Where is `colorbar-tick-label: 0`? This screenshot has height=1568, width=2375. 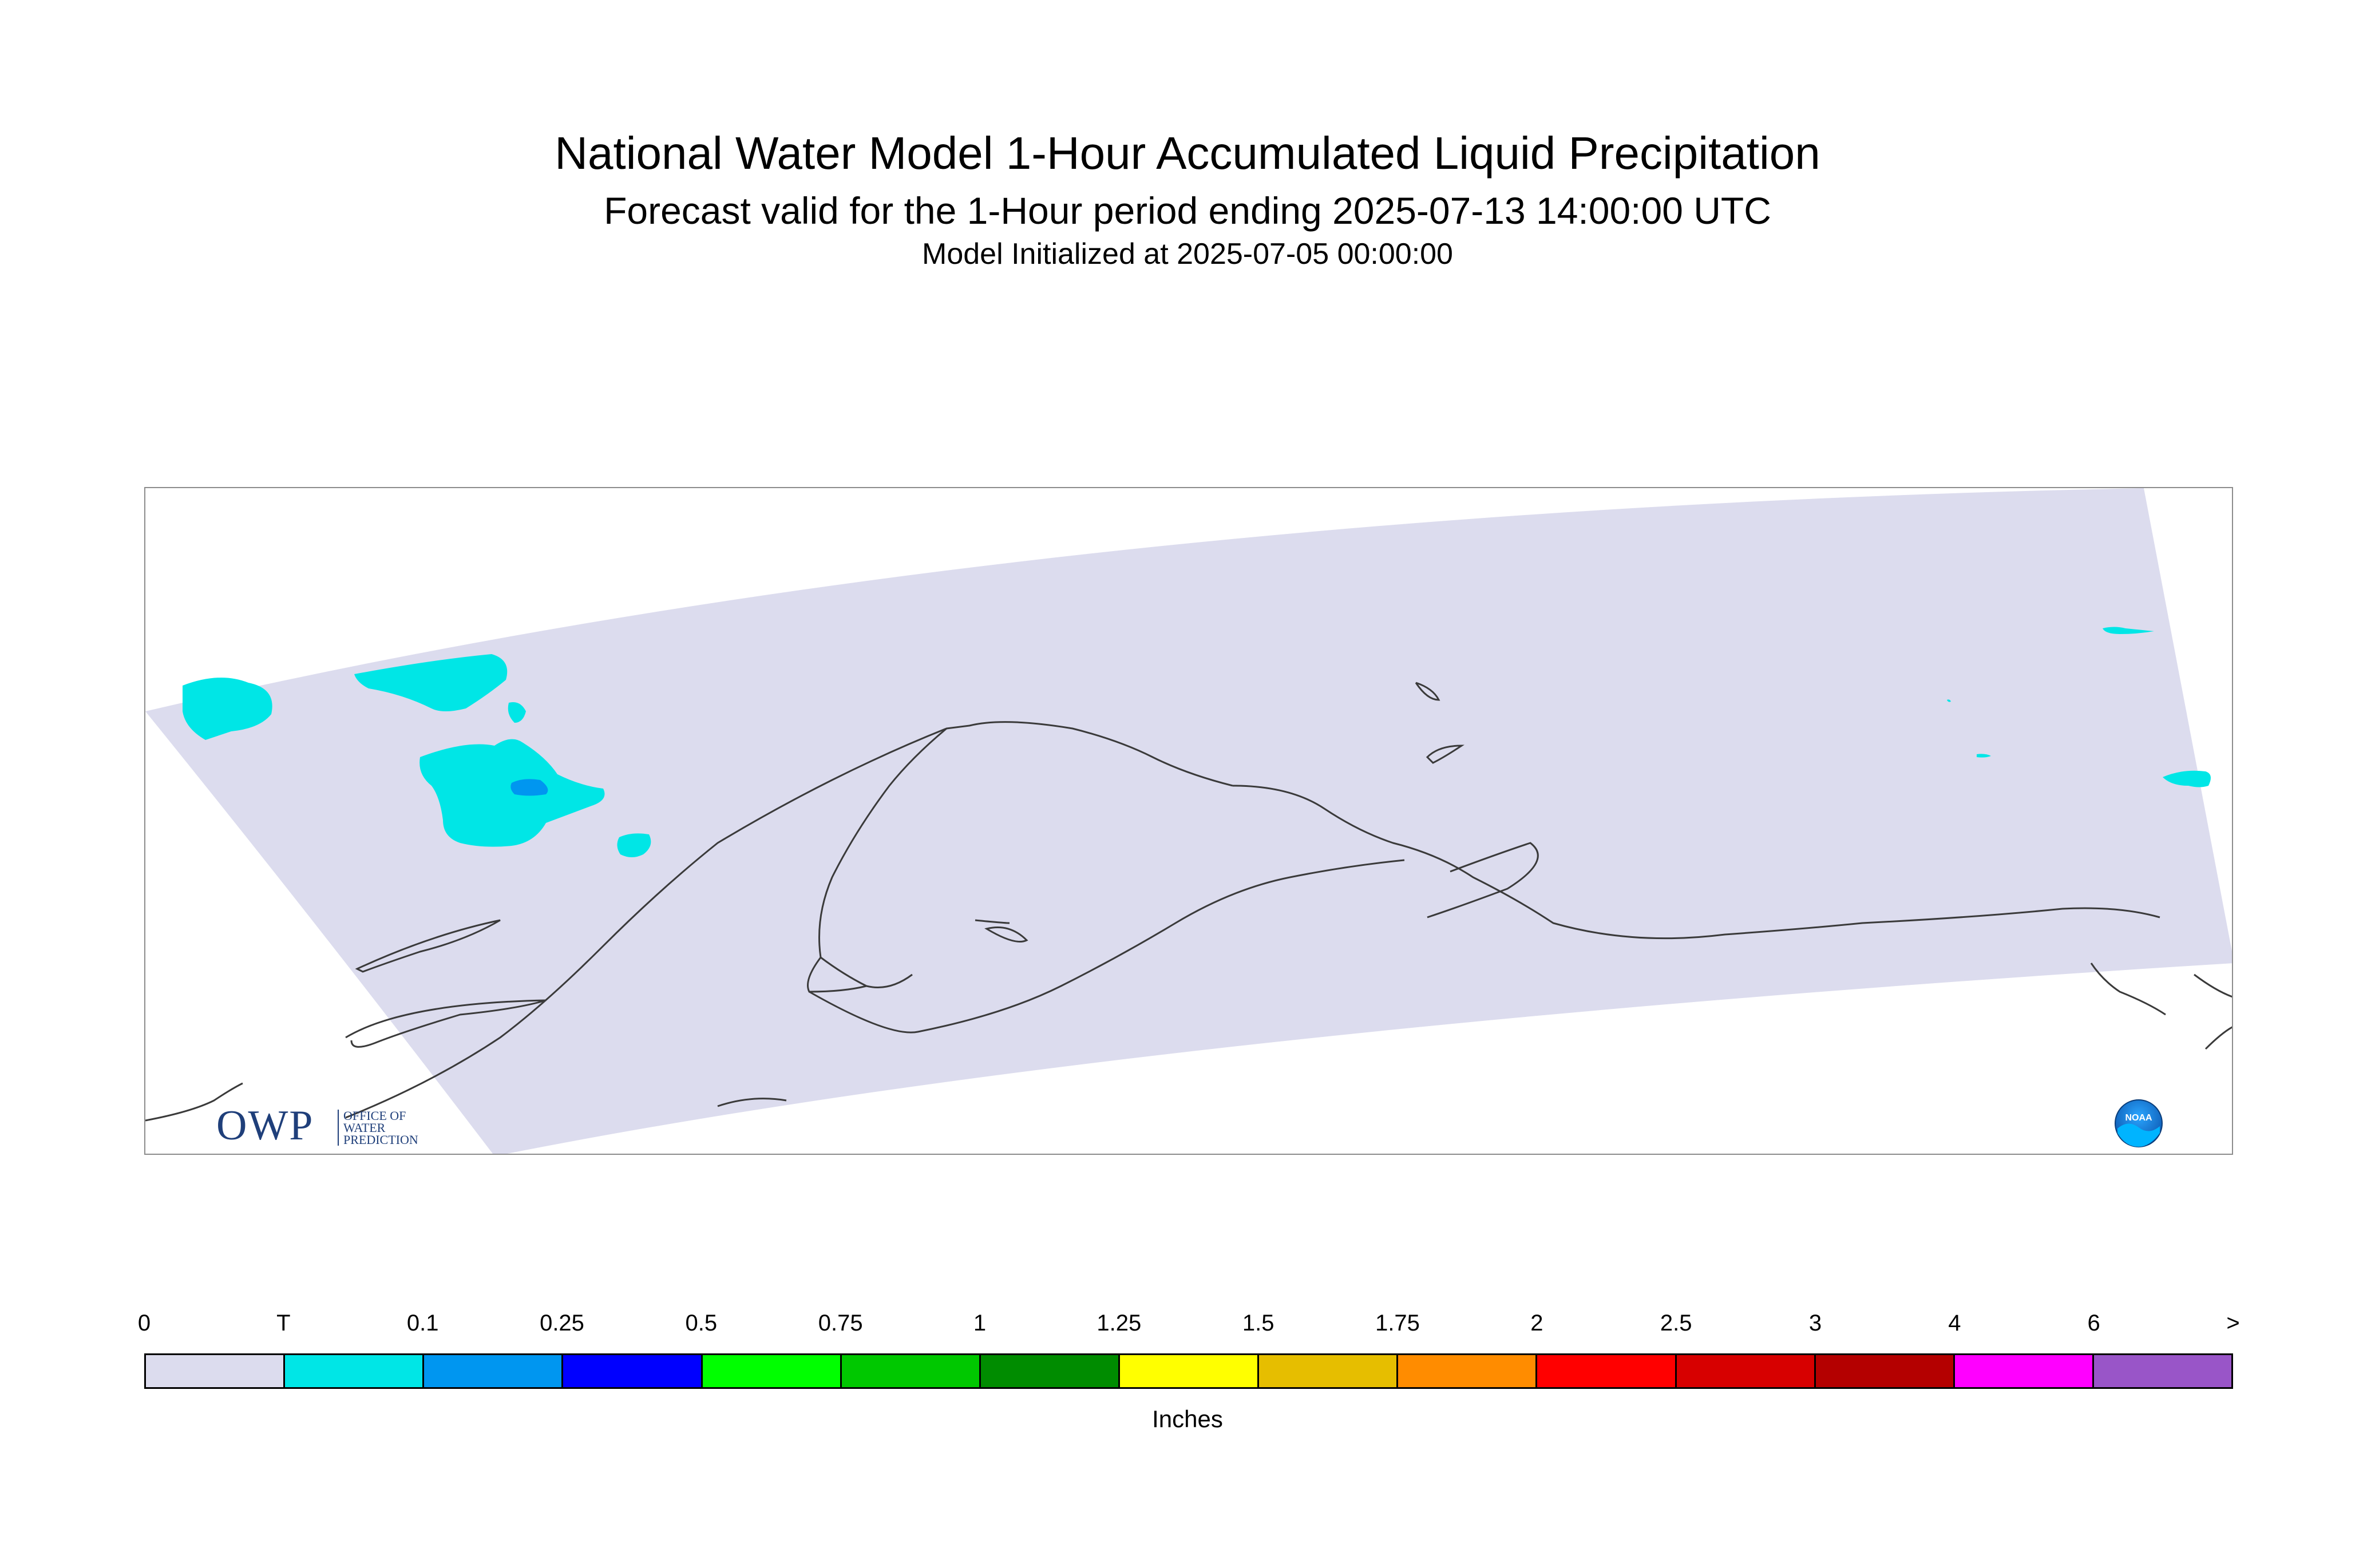
colorbar-tick-label: 0 is located at coordinates (144, 1323).